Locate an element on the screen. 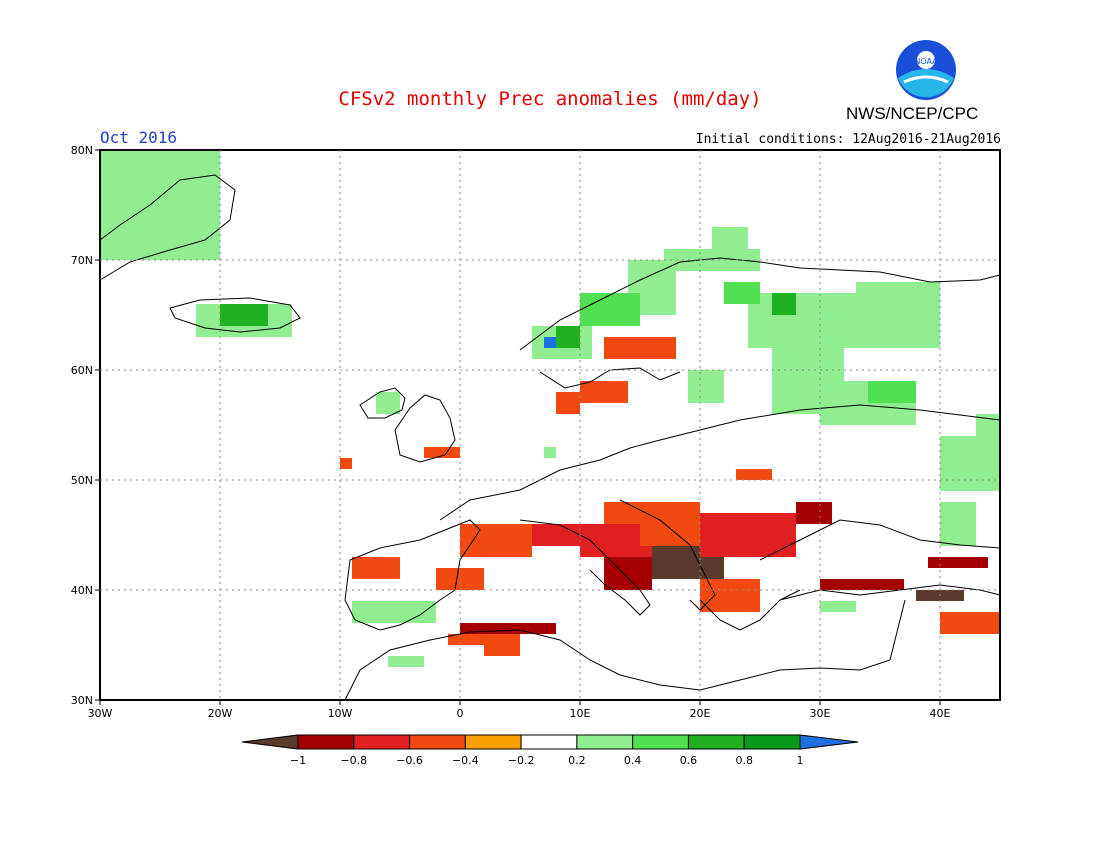 Image resolution: width=1100 pixels, height=850 pixels. agency-label: NWS/NCEP/CPC is located at coordinates (912, 113).